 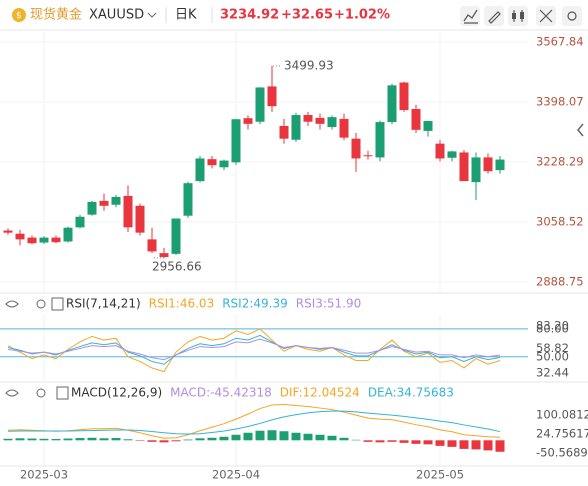 I want to click on high-annotation: 3499.93, so click(x=309, y=65).